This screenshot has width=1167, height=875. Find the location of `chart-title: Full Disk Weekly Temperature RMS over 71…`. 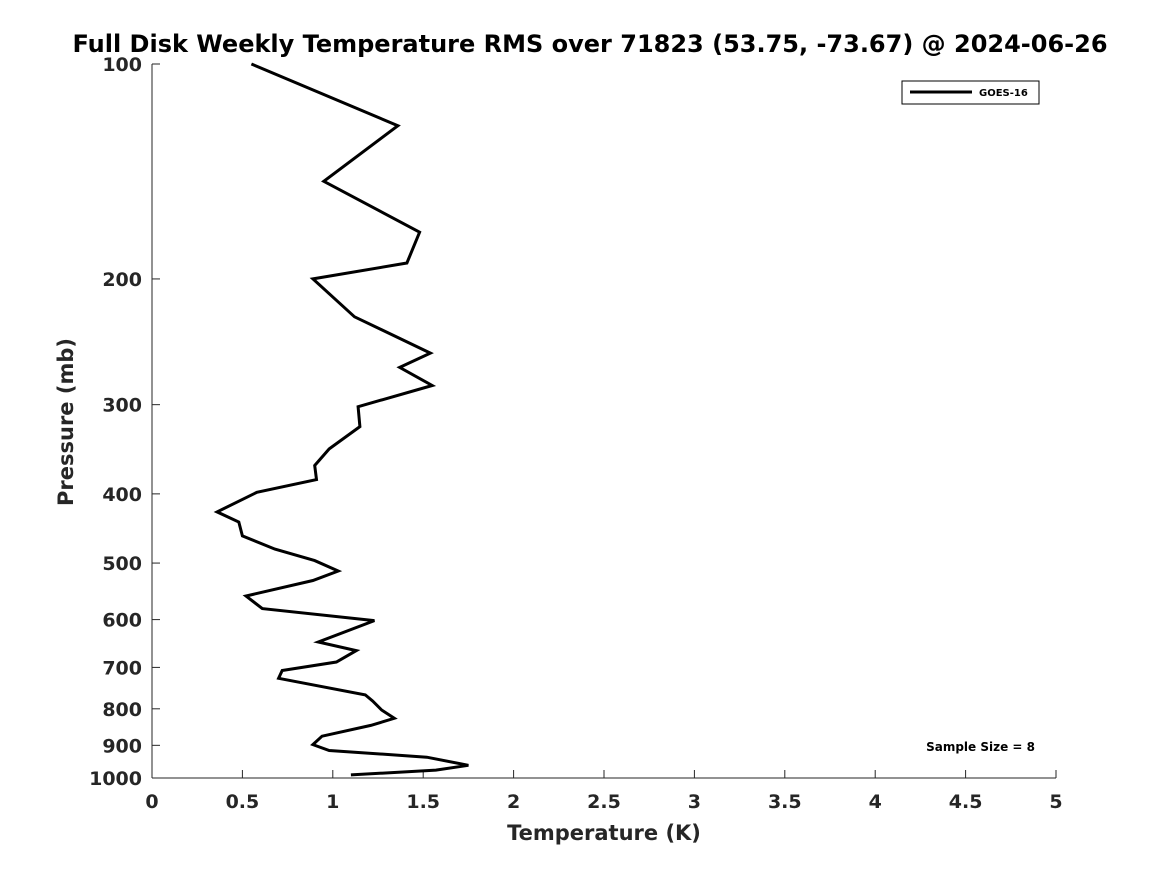

chart-title: Full Disk Weekly Temperature RMS over 71… is located at coordinates (589, 44).